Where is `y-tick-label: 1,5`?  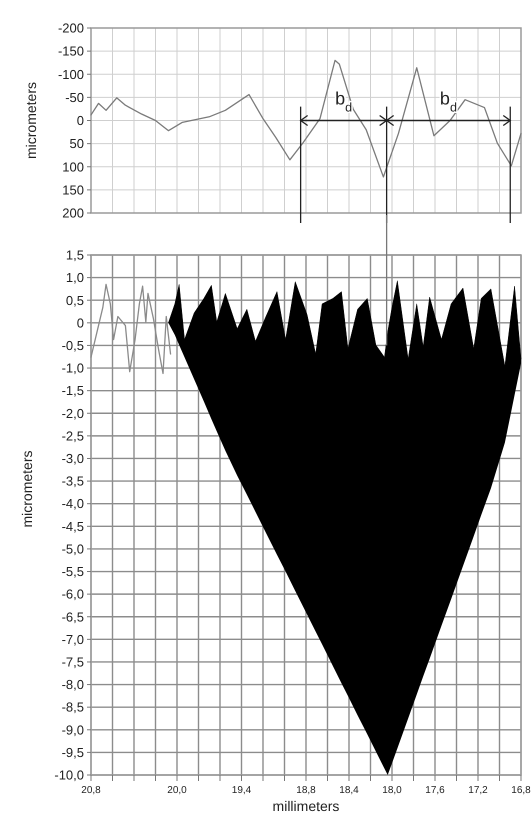 y-tick-label: 1,5 is located at coordinates (75, 255).